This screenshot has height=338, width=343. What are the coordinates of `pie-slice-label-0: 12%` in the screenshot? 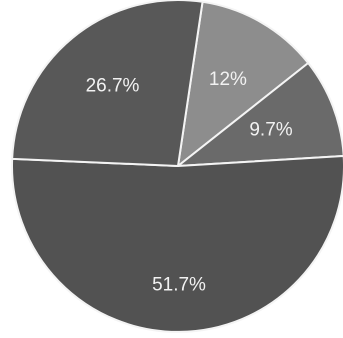 It's located at (228, 79).